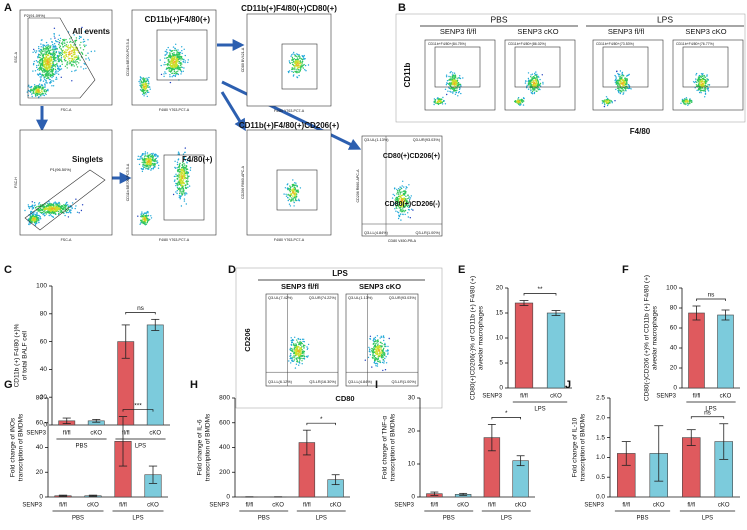 The image size is (747, 530). Describe the element at coordinates (463, 506) in the screenshot. I see `x-tick-label: cKO` at that location.